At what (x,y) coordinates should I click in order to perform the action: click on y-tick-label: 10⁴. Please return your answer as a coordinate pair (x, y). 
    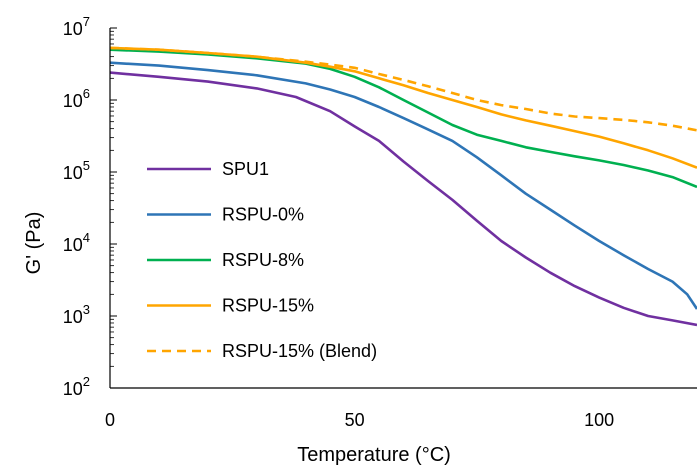
    Looking at the image, I should click on (76, 242).